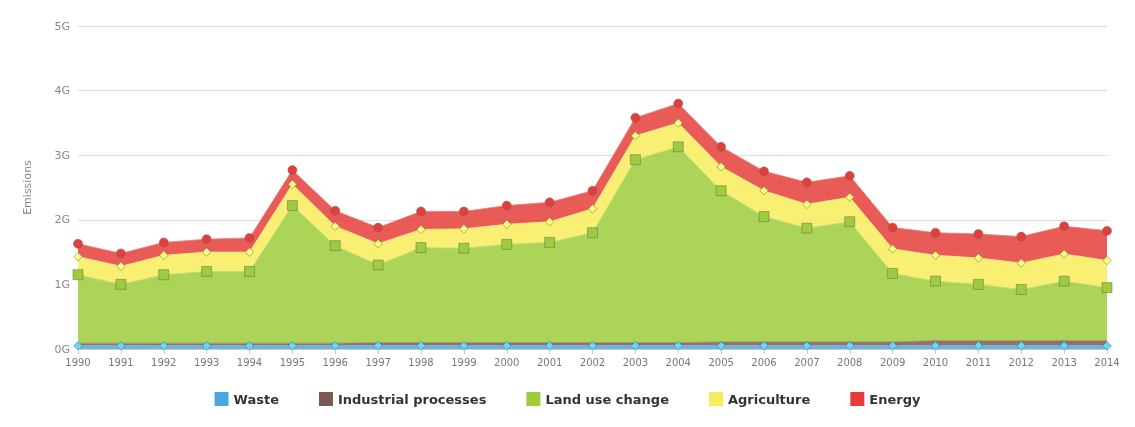  I want to click on x-tick-label: 2004, so click(678, 362).